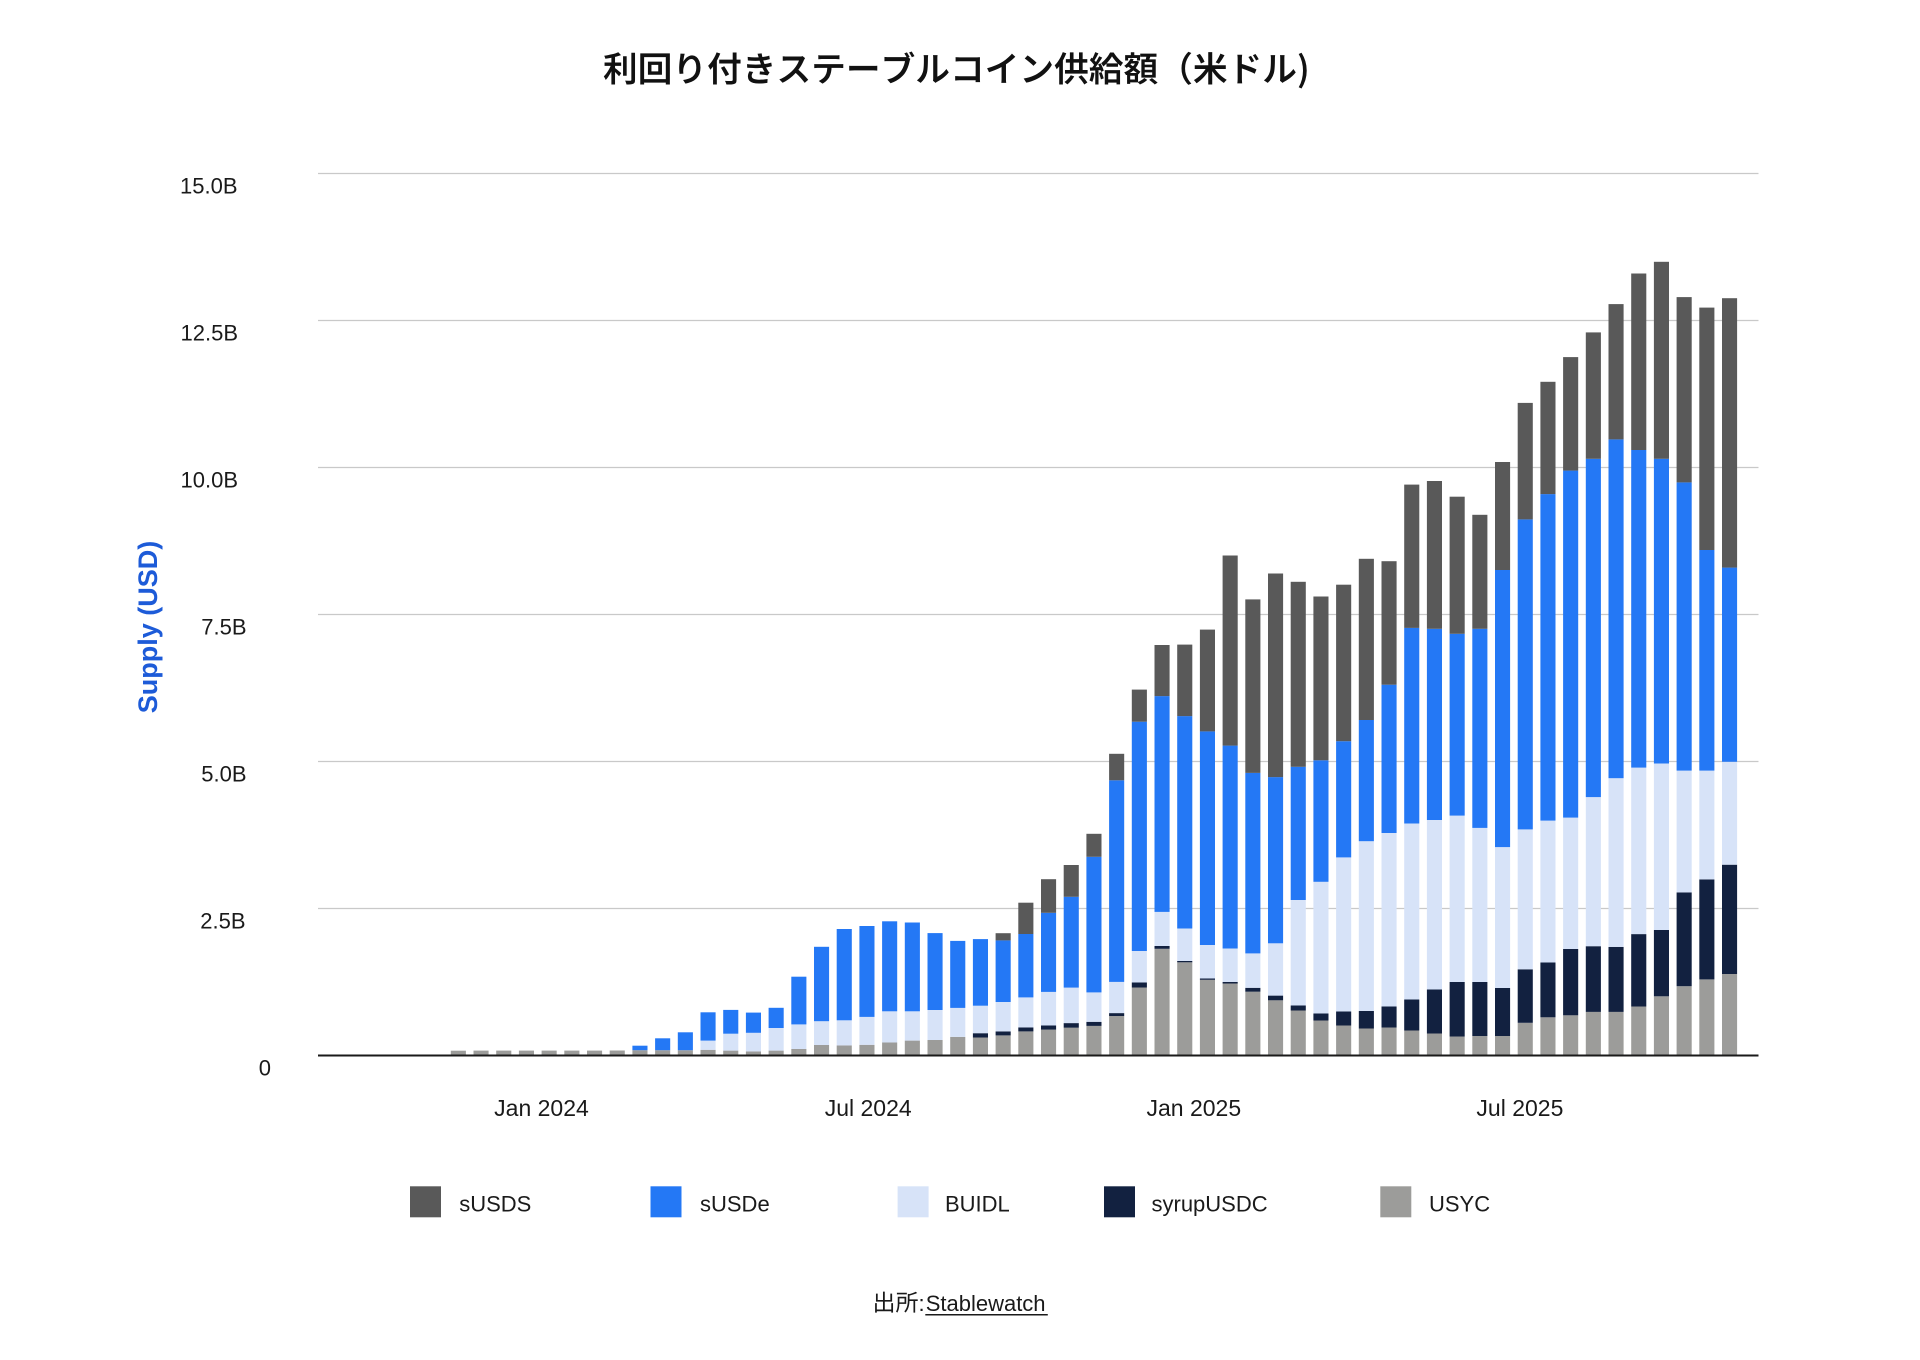 Image resolution: width=1920 pixels, height=1360 pixels. I want to click on svg-text: 7.5B, so click(223, 627).